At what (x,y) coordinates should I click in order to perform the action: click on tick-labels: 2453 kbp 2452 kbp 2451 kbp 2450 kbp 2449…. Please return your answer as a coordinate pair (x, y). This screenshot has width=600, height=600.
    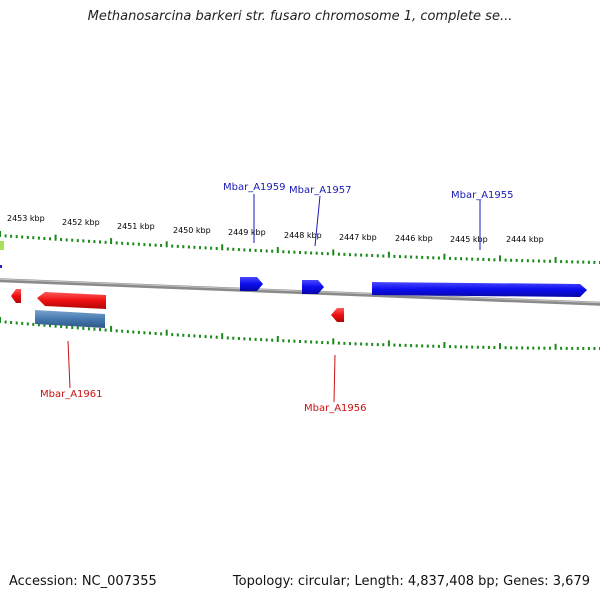
    Looking at the image, I should click on (275, 229).